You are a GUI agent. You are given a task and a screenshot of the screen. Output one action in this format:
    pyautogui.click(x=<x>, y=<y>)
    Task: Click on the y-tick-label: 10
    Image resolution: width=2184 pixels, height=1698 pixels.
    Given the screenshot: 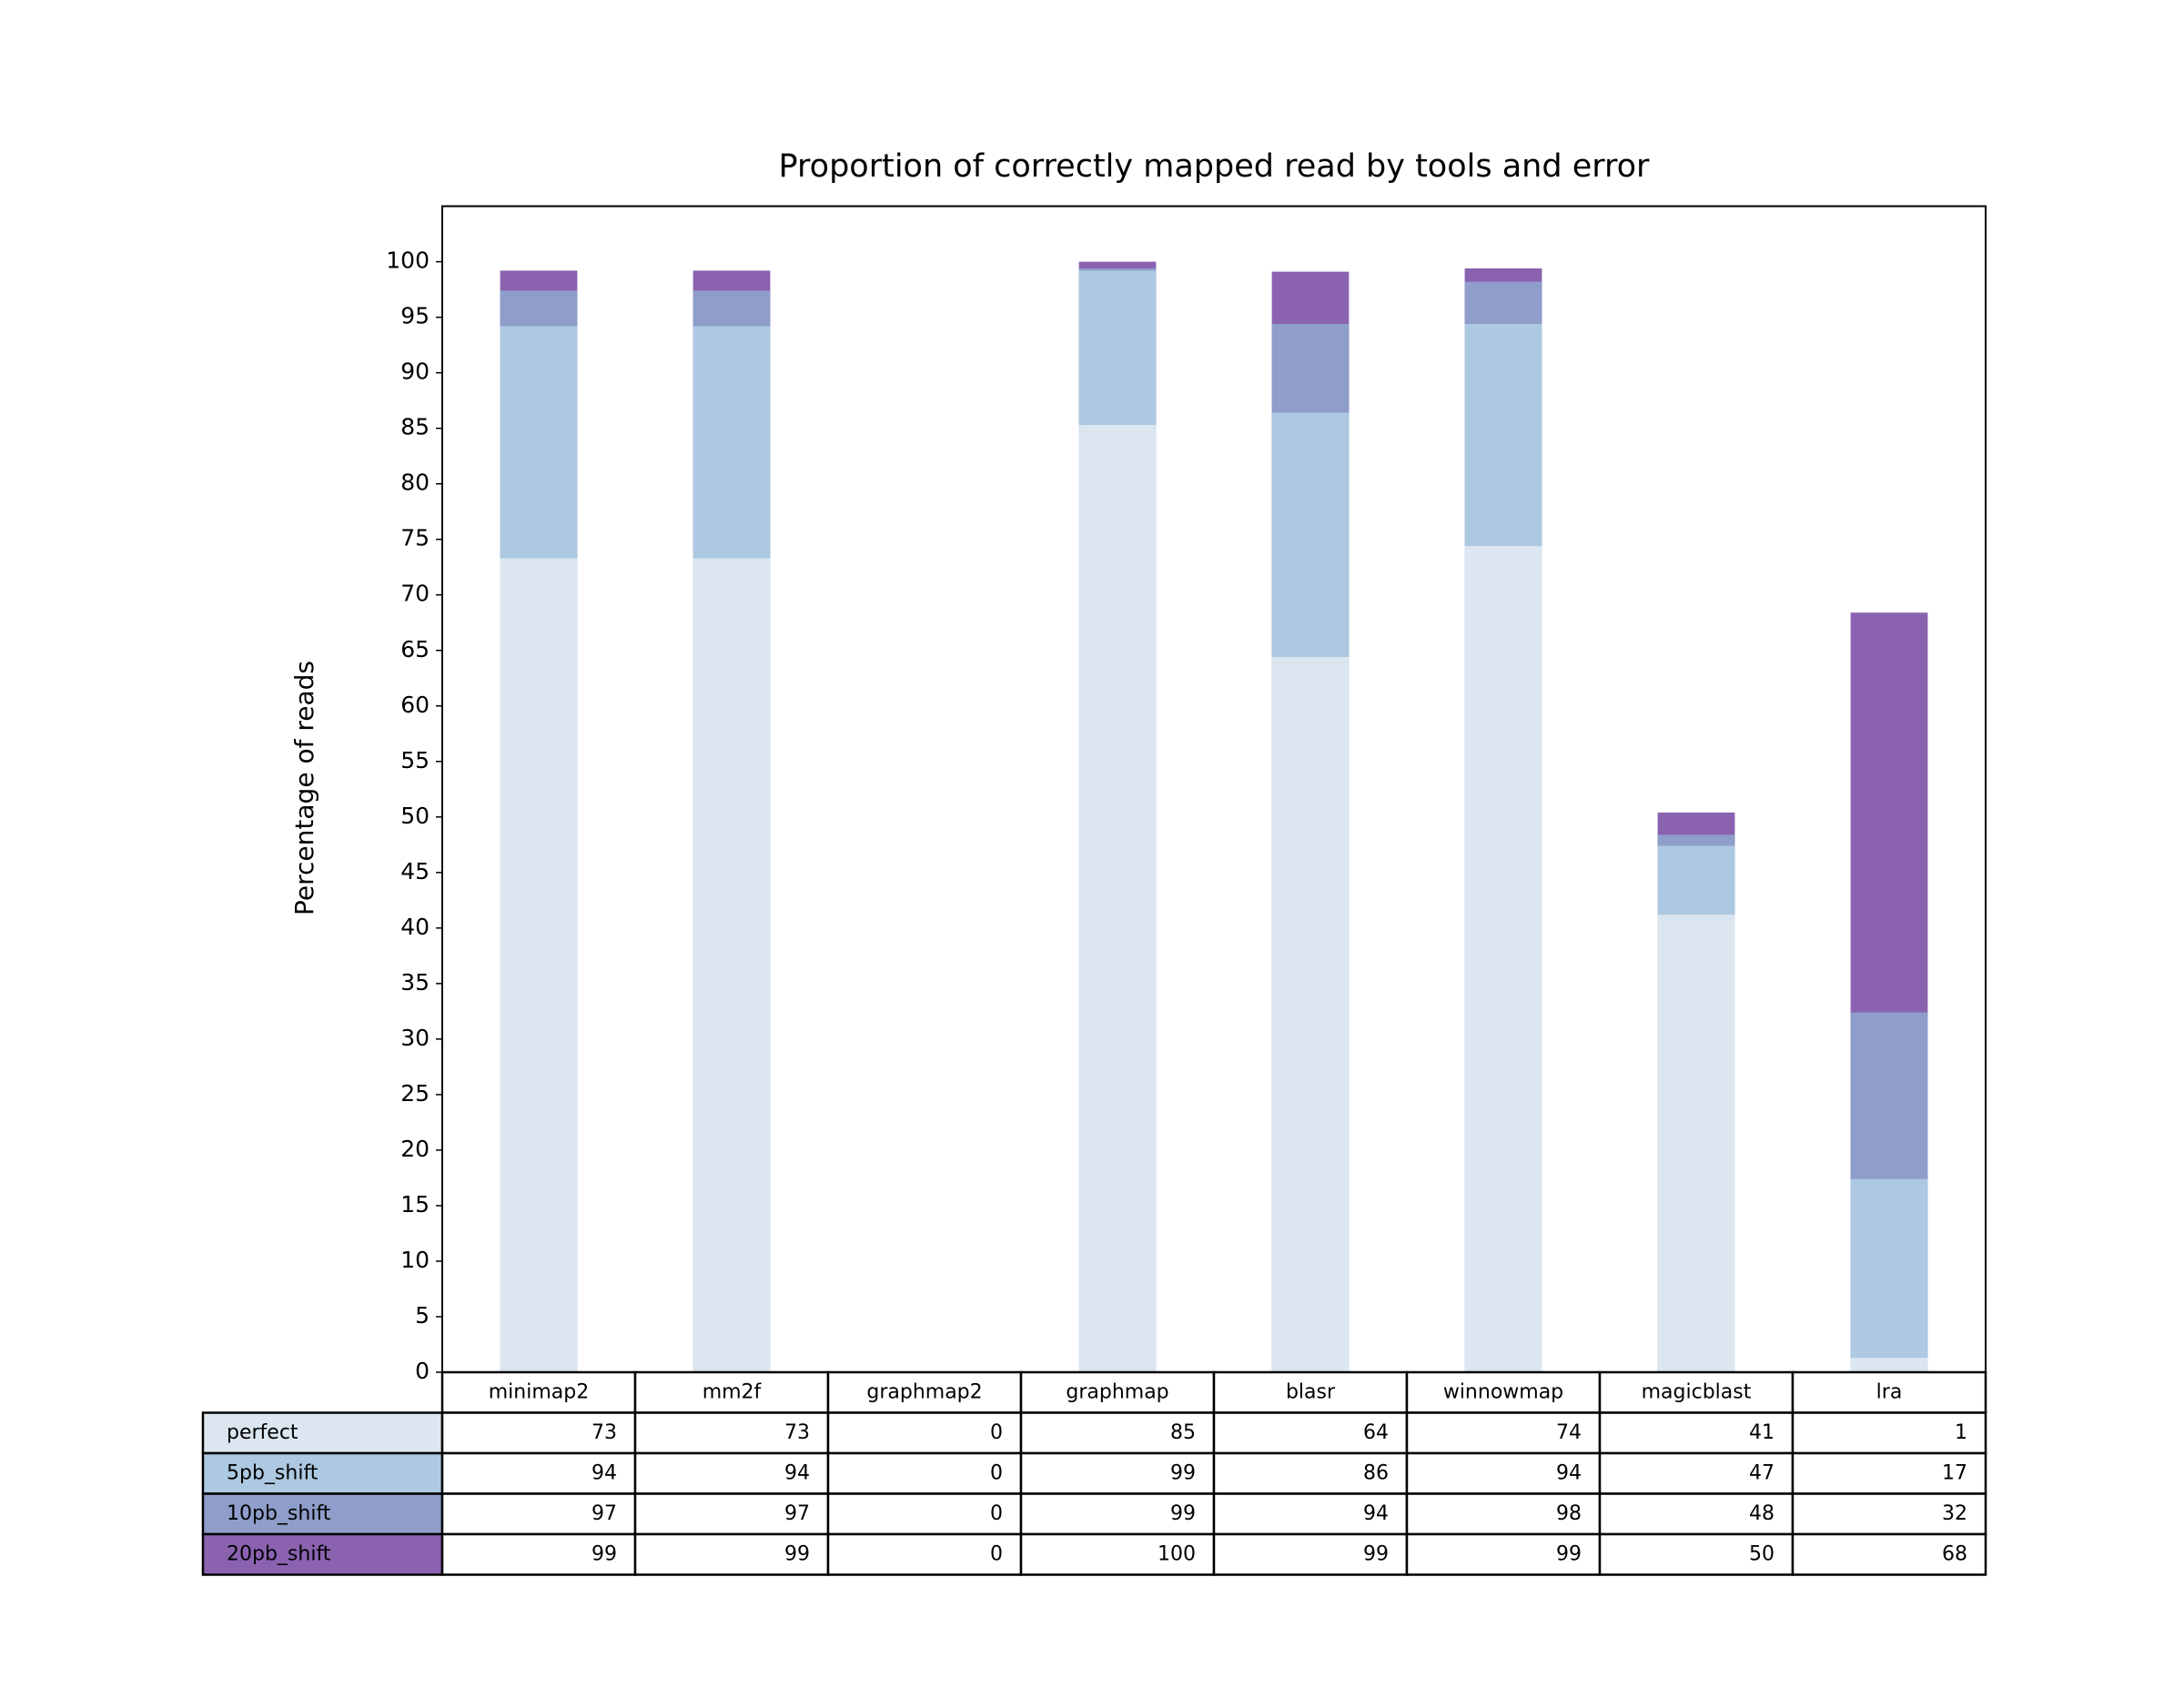 What is the action you would take?
    pyautogui.click(x=415, y=1260)
    